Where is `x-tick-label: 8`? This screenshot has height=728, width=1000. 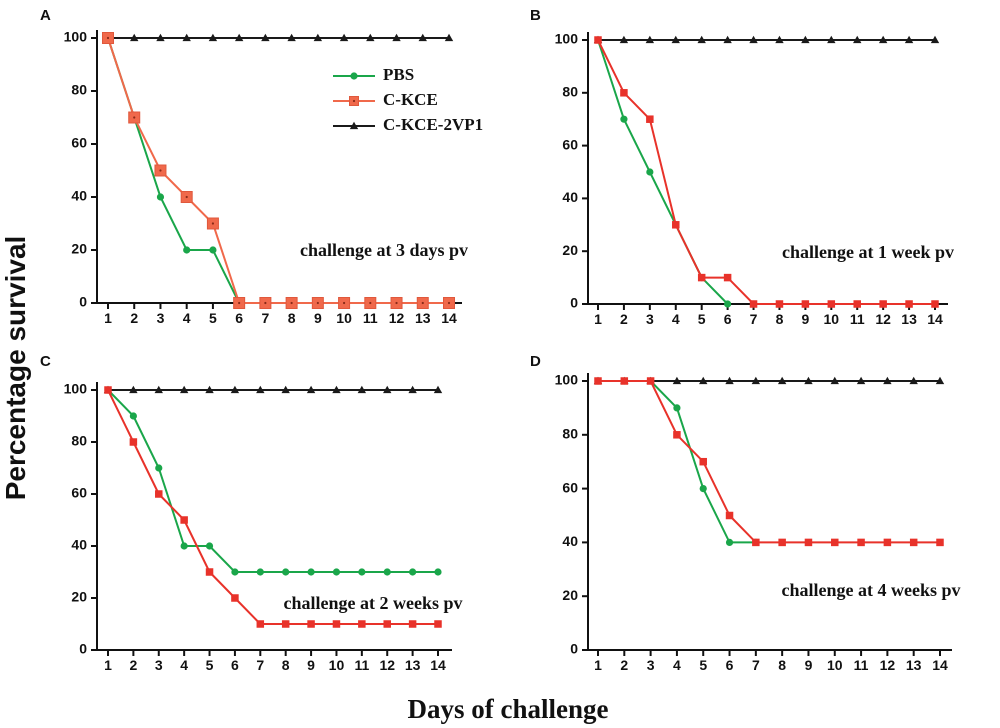
x-tick-label: 8 is located at coordinates (292, 318).